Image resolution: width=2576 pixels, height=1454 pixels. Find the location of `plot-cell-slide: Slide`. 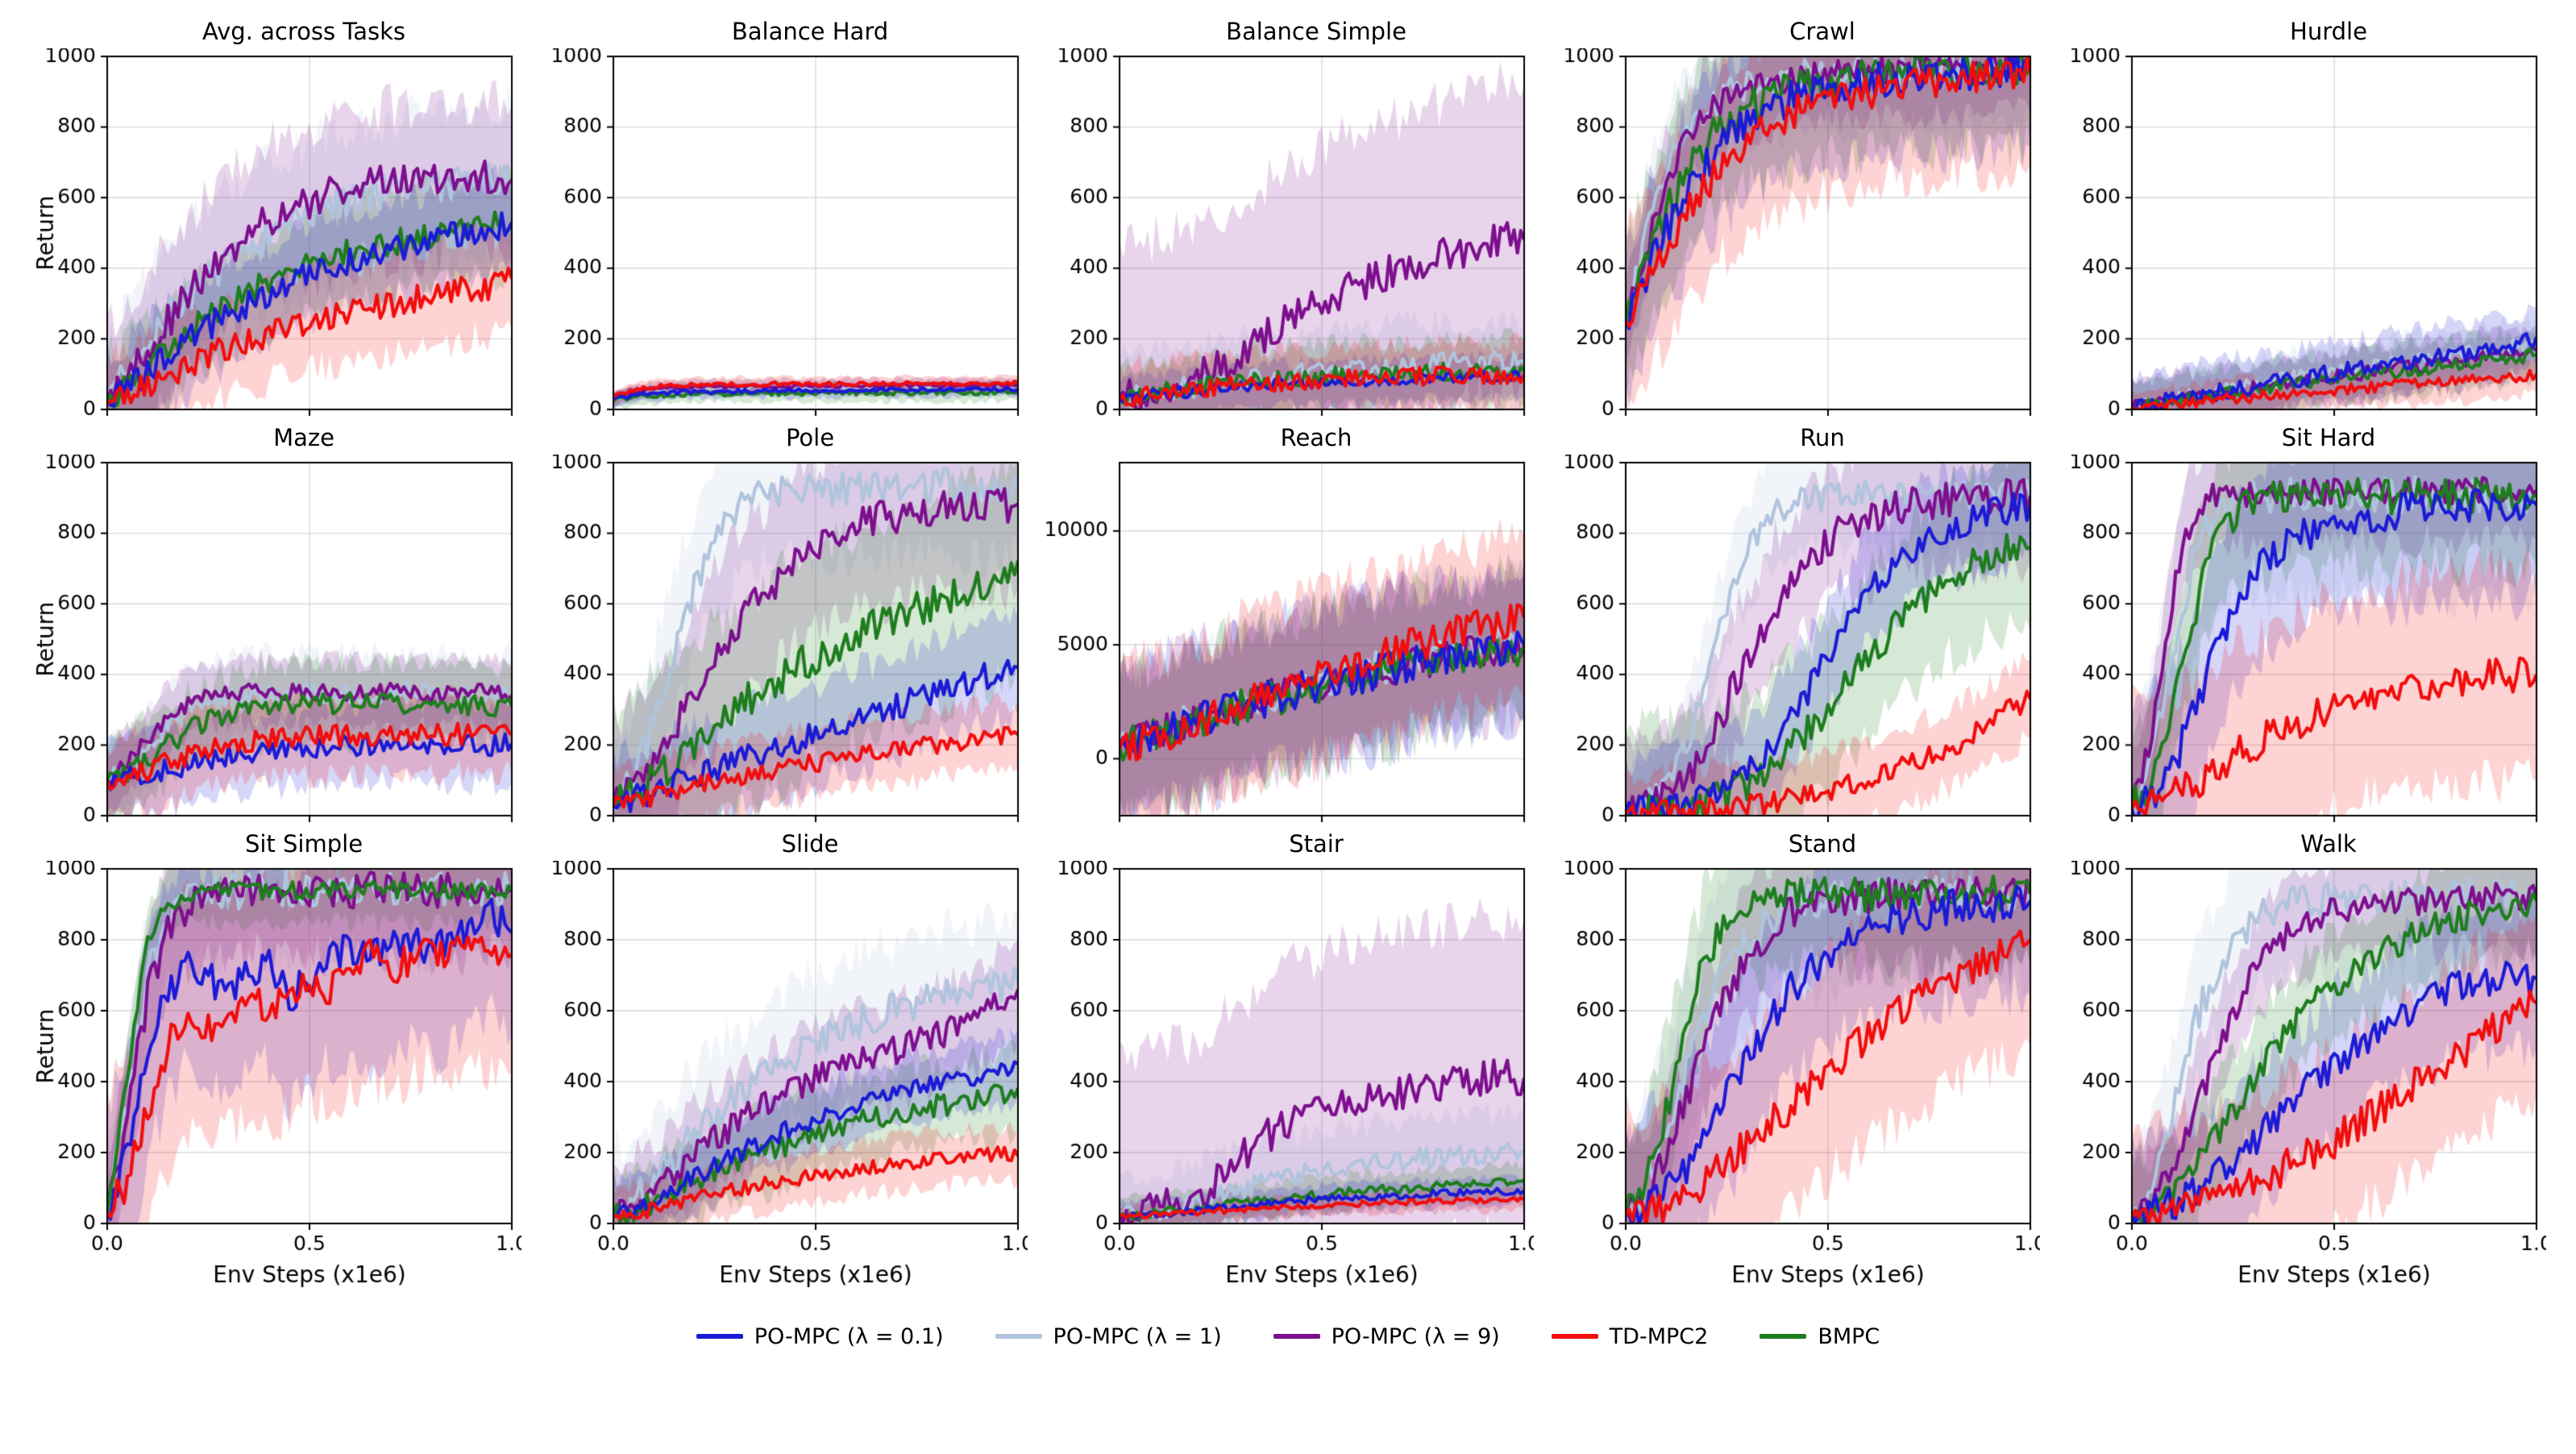

plot-cell-slide: Slide is located at coordinates (782, 1064).